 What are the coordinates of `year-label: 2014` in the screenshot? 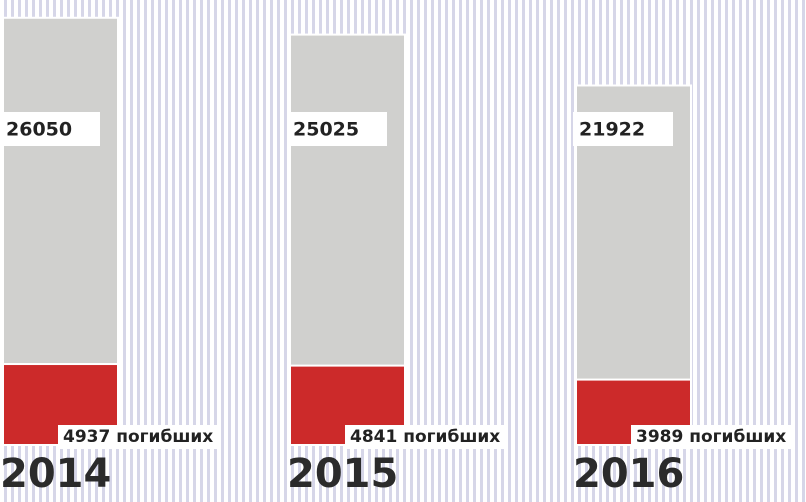 It's located at (55, 474).